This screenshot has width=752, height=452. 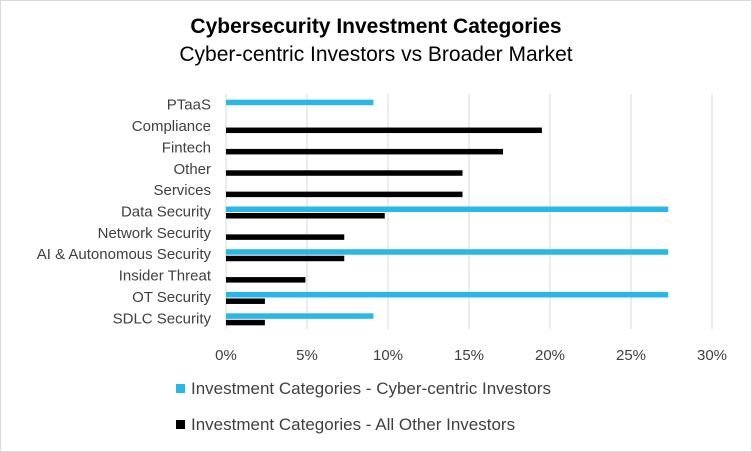 I want to click on bar-all-other-sdlc-security, so click(x=245, y=322).